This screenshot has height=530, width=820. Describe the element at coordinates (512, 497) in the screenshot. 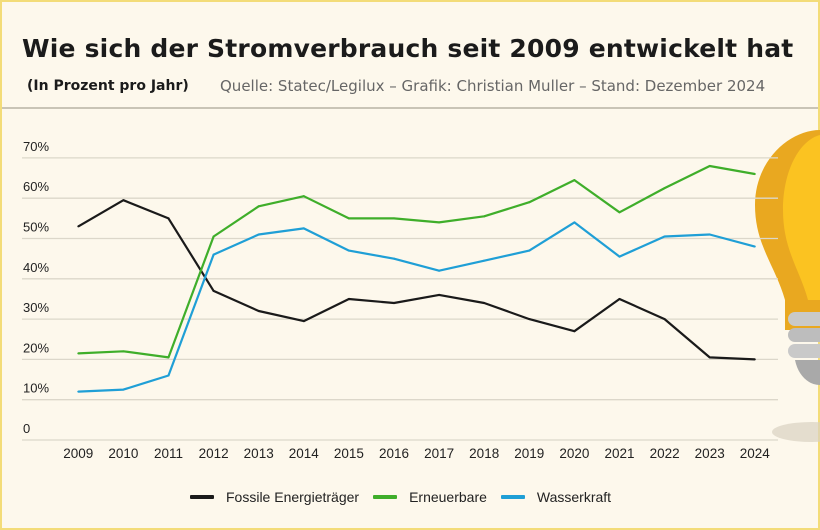

I see `legend-swatch-hydro` at that location.